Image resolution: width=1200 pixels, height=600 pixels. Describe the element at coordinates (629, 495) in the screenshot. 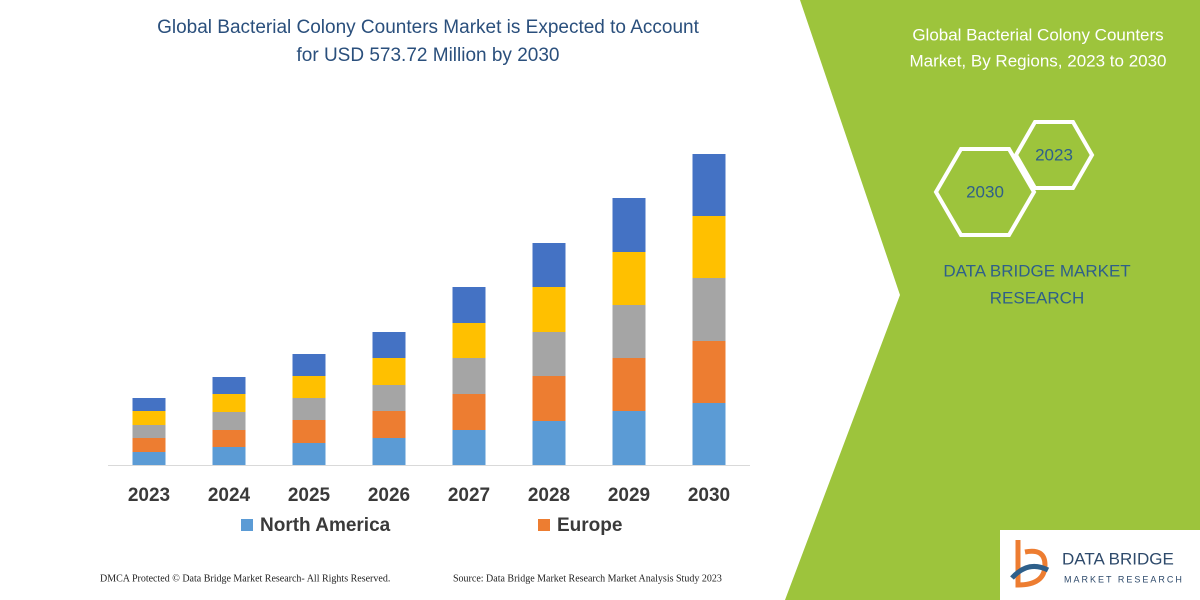

I see `x-tick-label: 2029` at that location.